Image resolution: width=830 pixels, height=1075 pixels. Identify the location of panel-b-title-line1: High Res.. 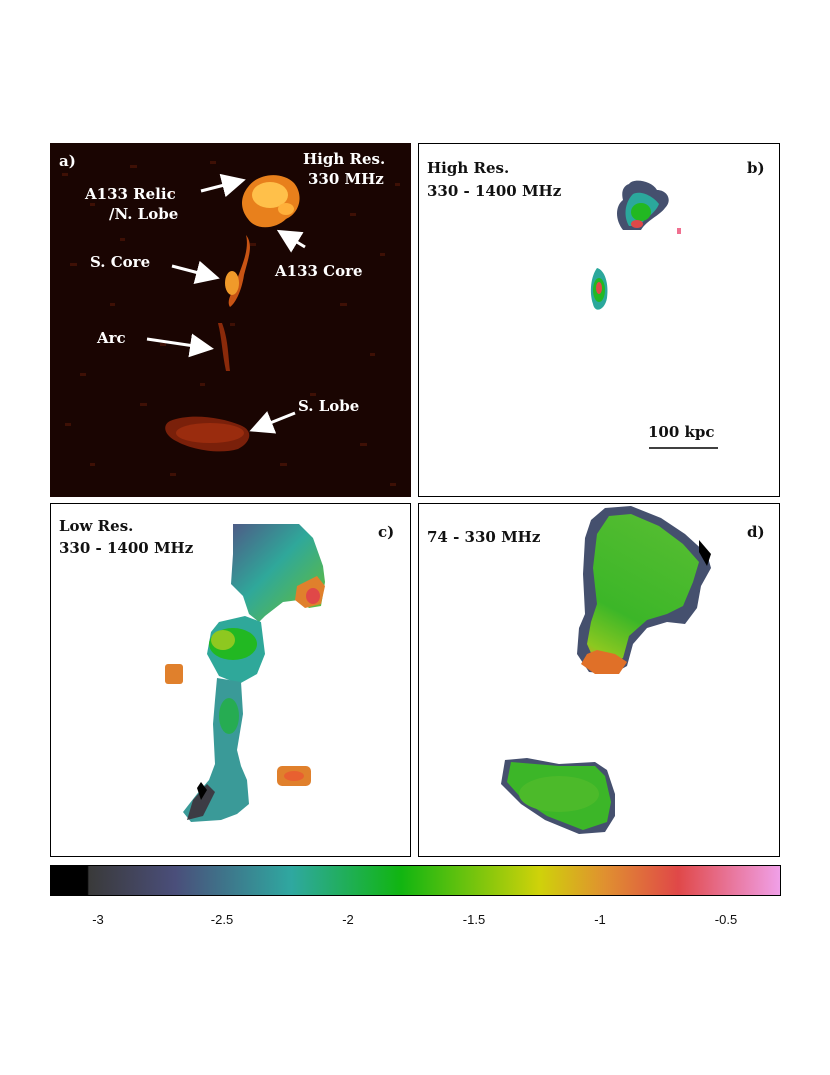
(468, 168).